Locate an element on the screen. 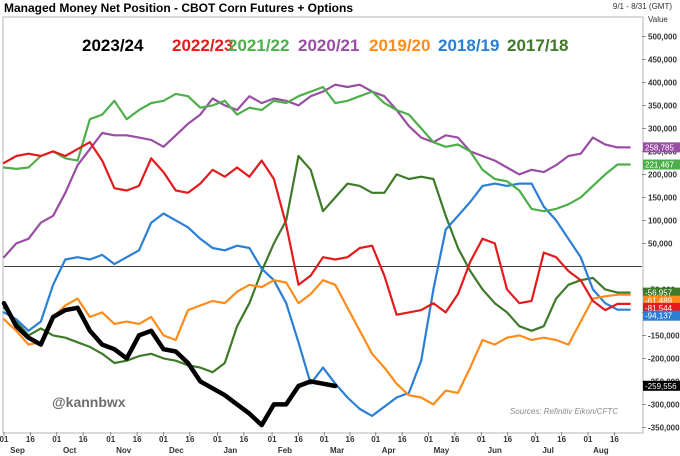 This screenshot has width=680, height=456. legend-item-2022-23: 2022/23 is located at coordinates (202, 45).